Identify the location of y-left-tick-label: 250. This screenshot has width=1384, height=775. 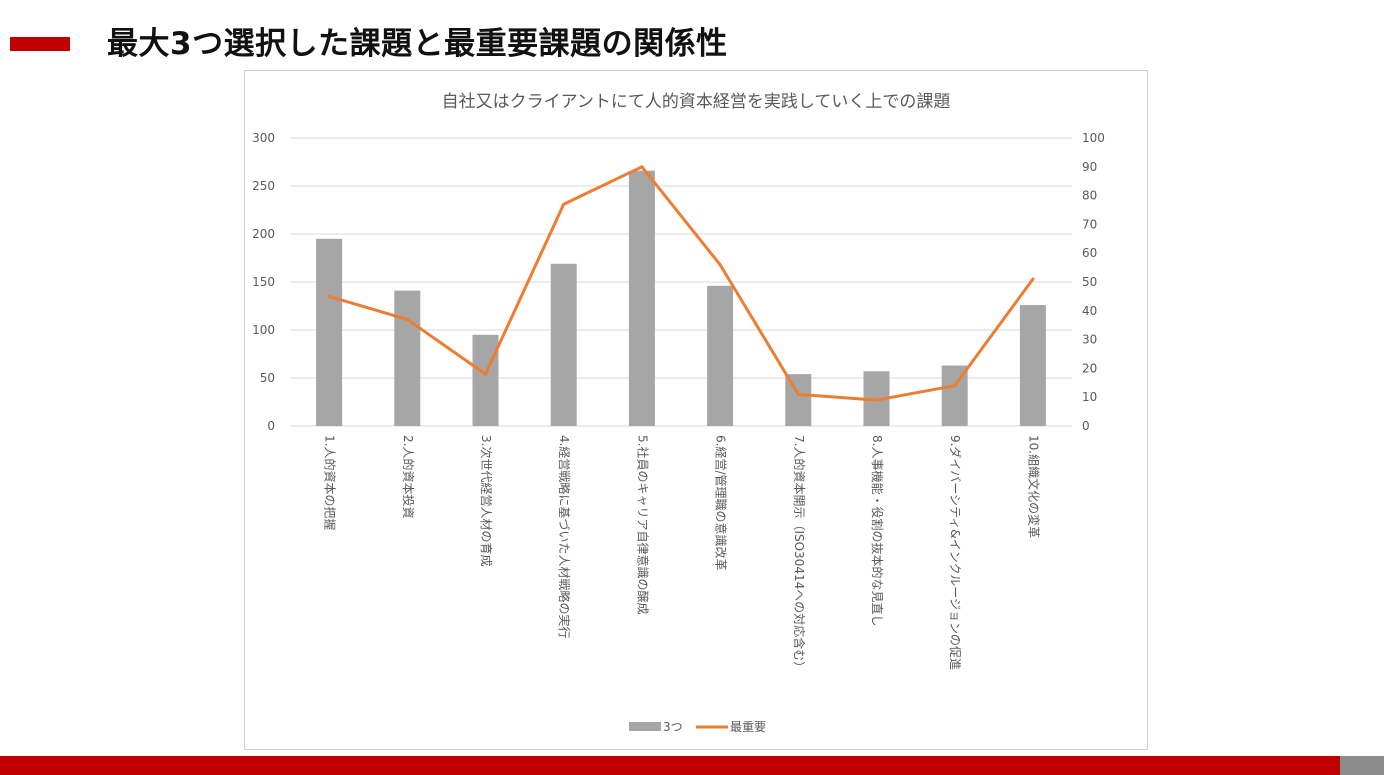
(263, 186).